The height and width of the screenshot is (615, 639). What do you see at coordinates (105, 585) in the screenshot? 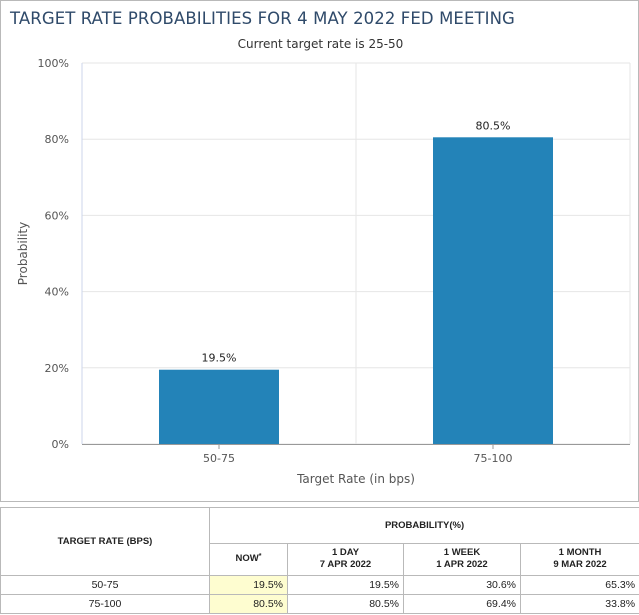
I see `rate-cell: 50-75` at bounding box center [105, 585].